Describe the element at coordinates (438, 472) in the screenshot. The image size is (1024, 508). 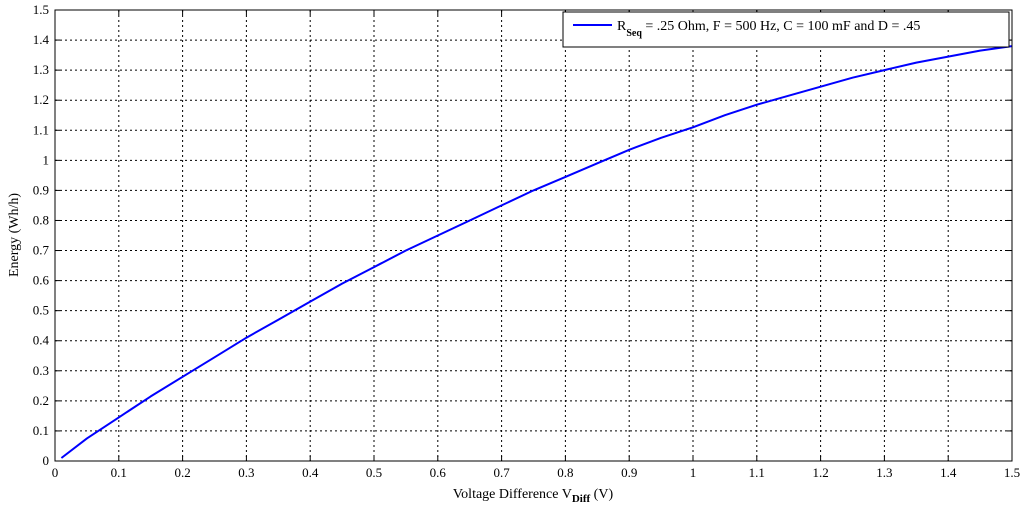
I see `x-tick-label: 0.6` at that location.